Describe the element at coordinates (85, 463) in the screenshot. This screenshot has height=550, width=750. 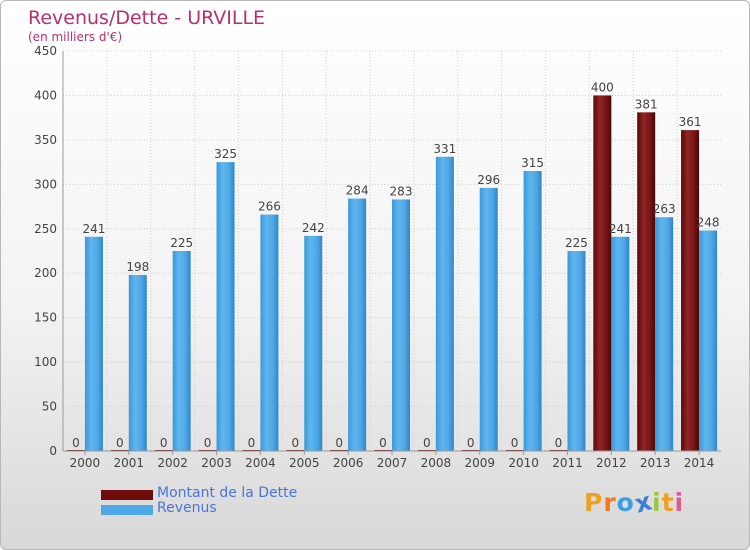
I see `x-tick-label-2000: 2000` at that location.